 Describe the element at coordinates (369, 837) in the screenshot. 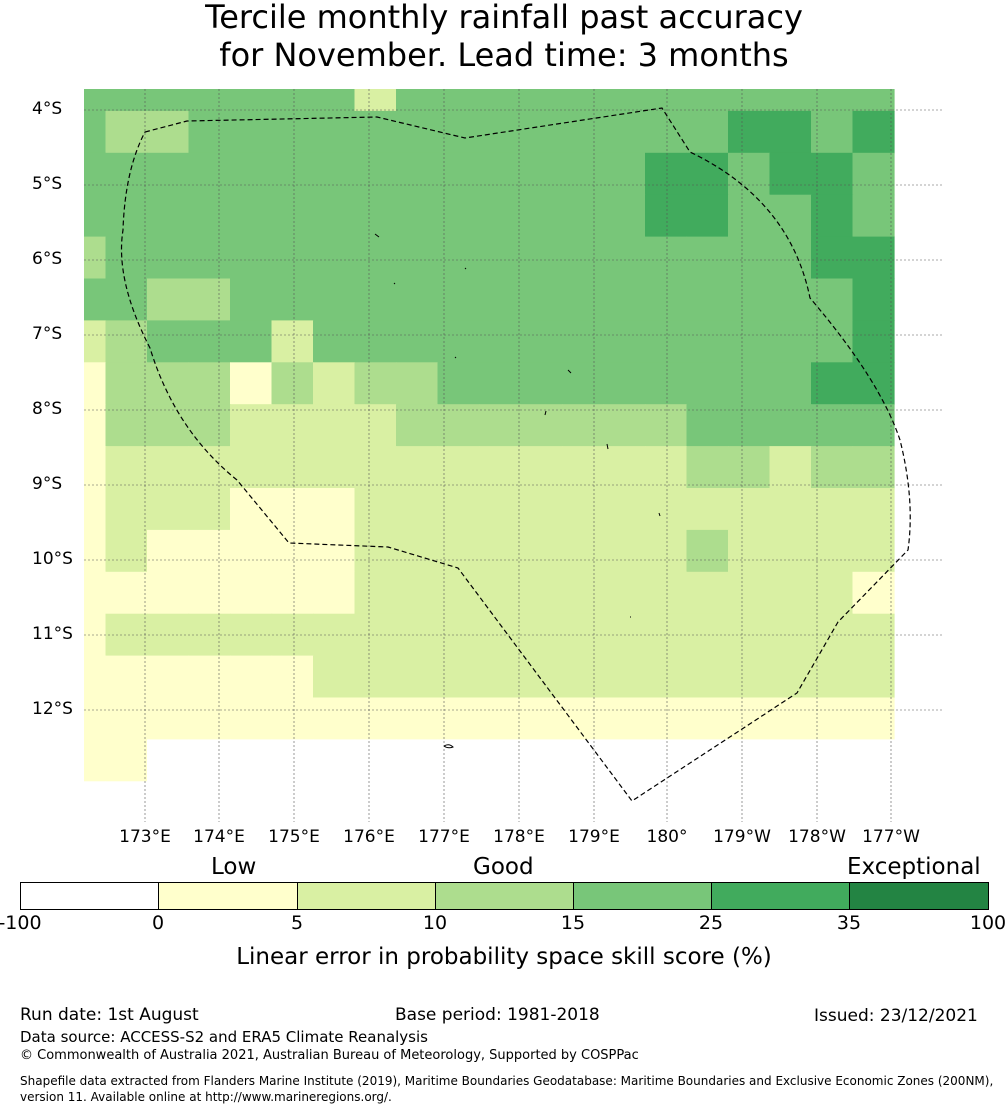

I see `longitude-label: 176°E` at that location.